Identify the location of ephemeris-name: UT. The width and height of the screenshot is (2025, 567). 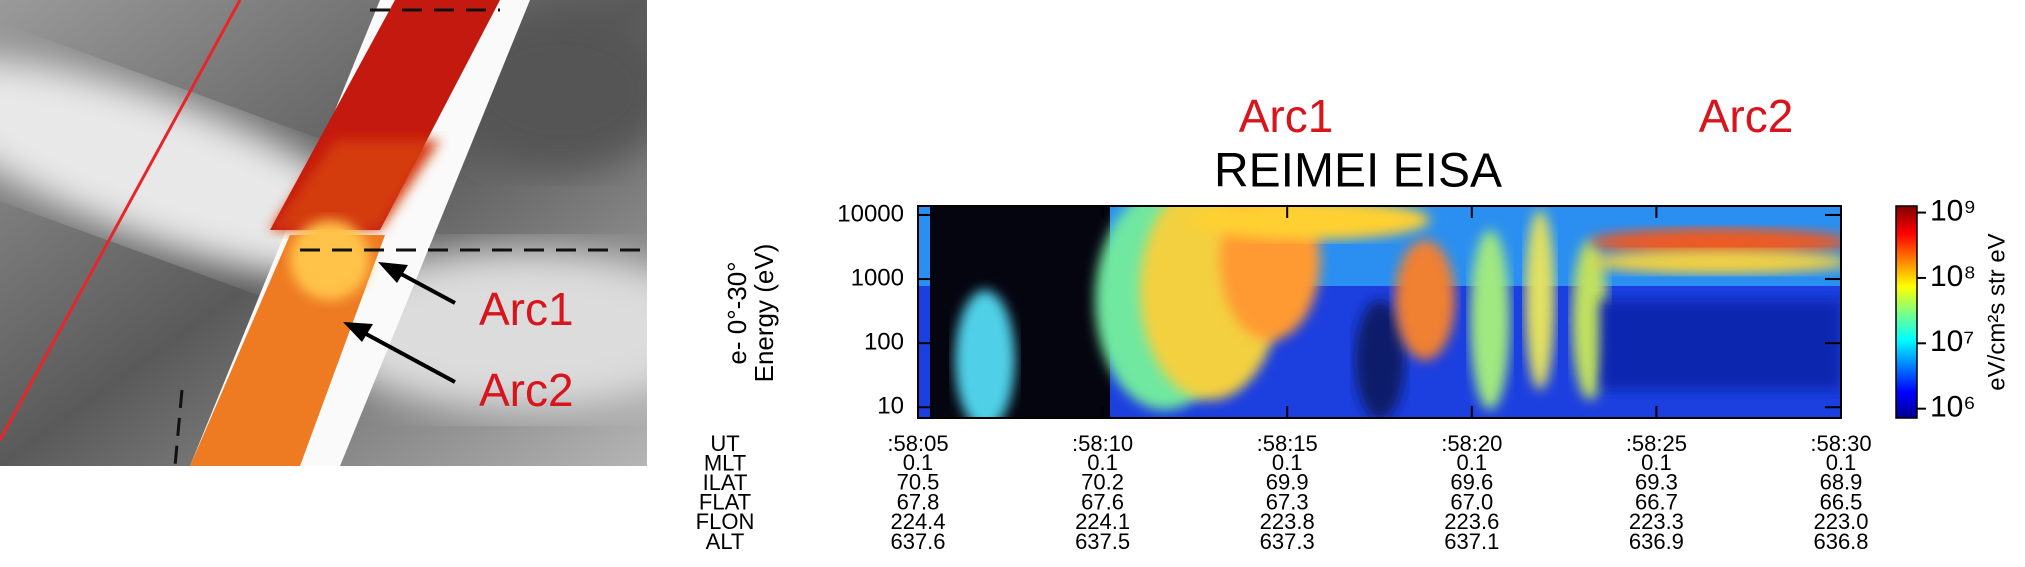
(724, 443).